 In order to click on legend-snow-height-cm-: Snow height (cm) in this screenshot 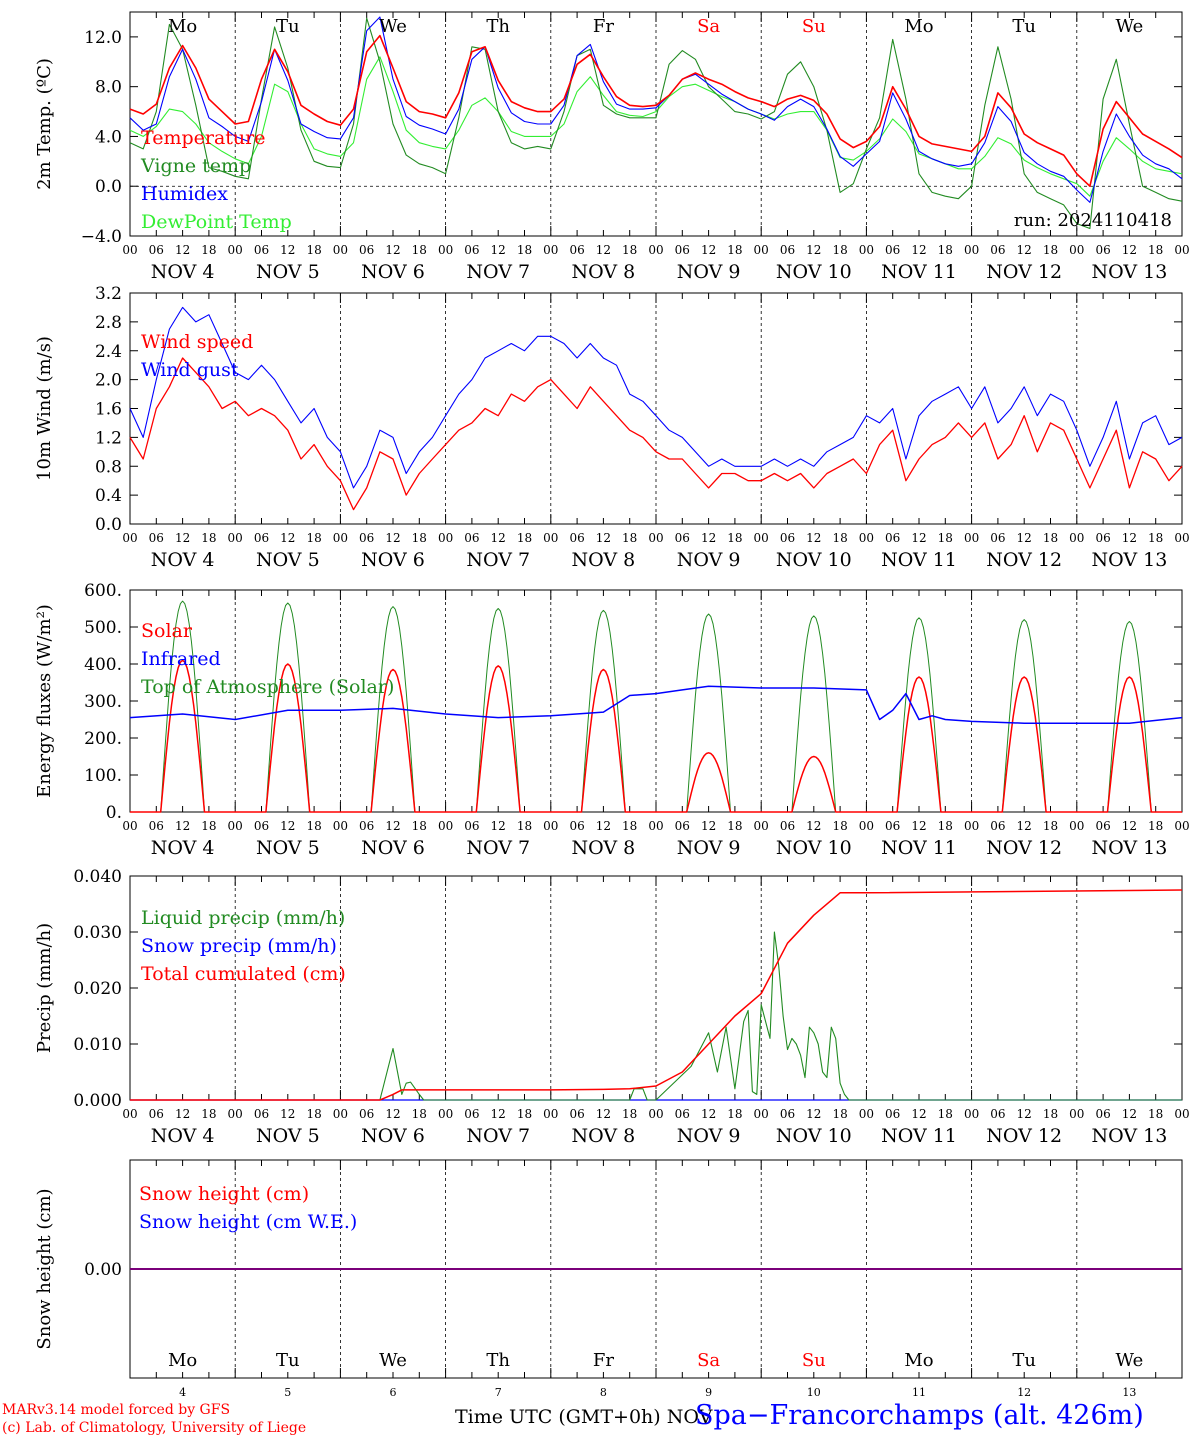, I will do `click(224, 1194)`.